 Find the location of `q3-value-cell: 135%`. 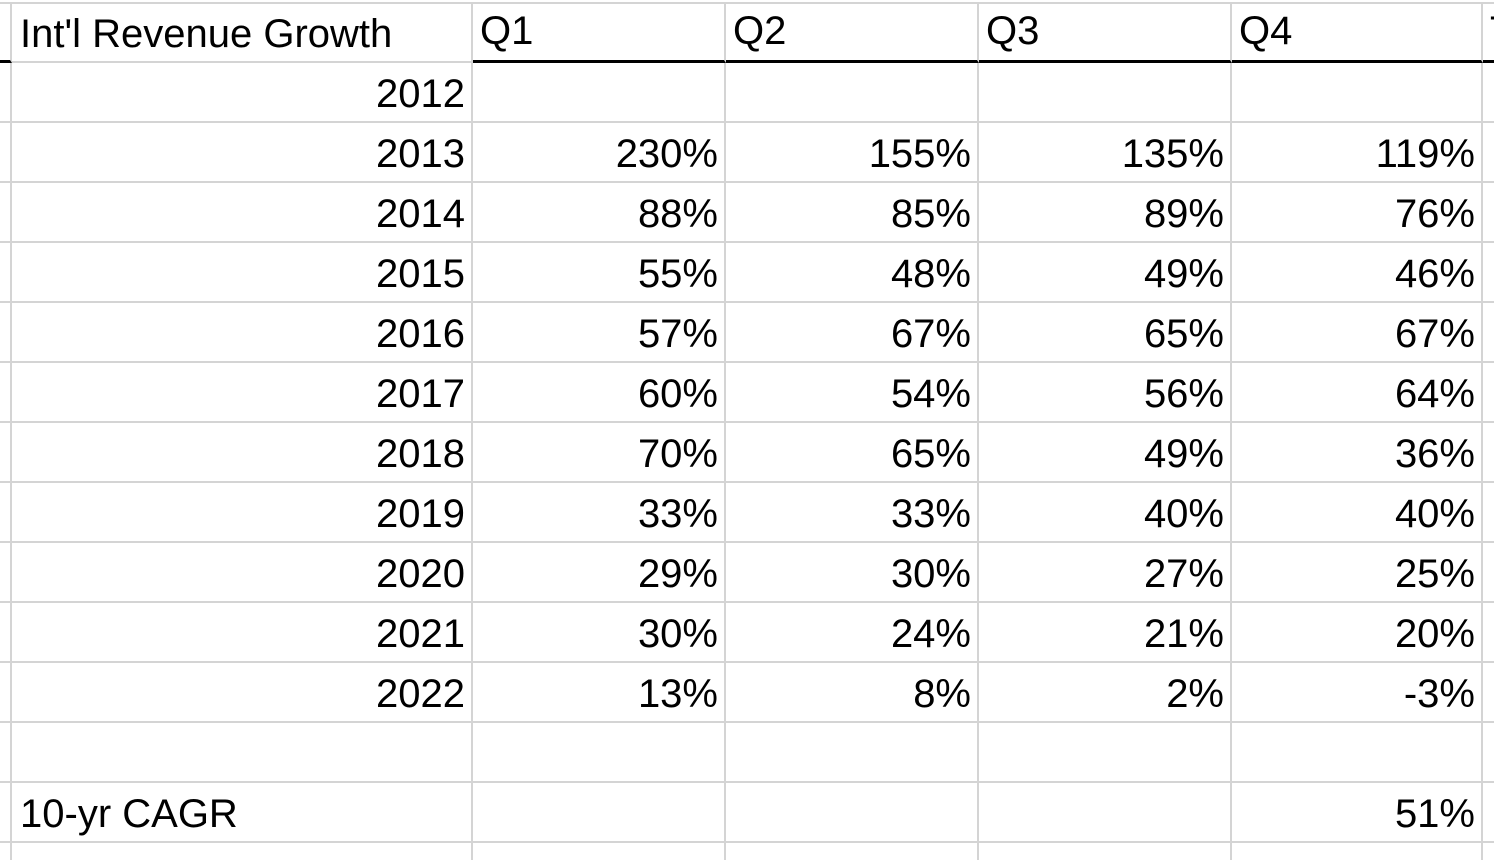

q3-value-cell: 135% is located at coordinates (1105, 153).